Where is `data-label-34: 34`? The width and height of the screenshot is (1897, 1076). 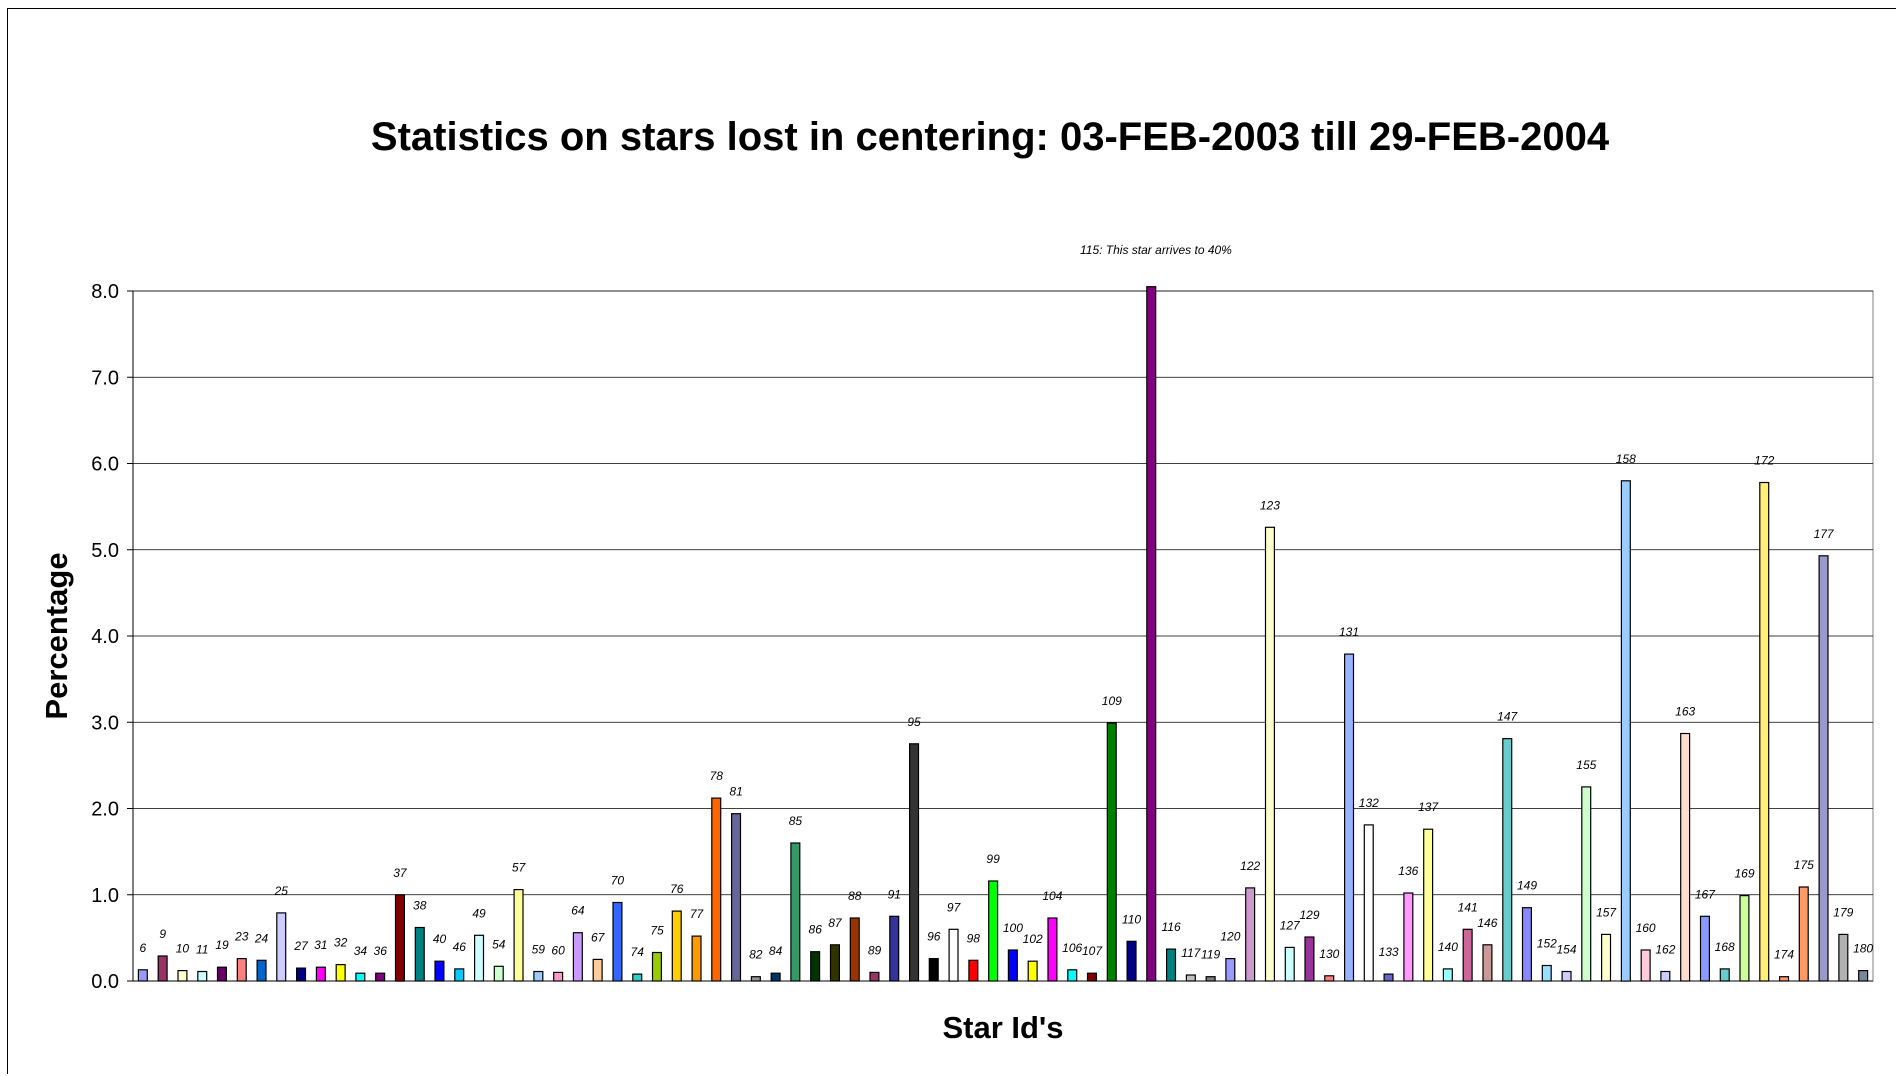 data-label-34: 34 is located at coordinates (361, 951).